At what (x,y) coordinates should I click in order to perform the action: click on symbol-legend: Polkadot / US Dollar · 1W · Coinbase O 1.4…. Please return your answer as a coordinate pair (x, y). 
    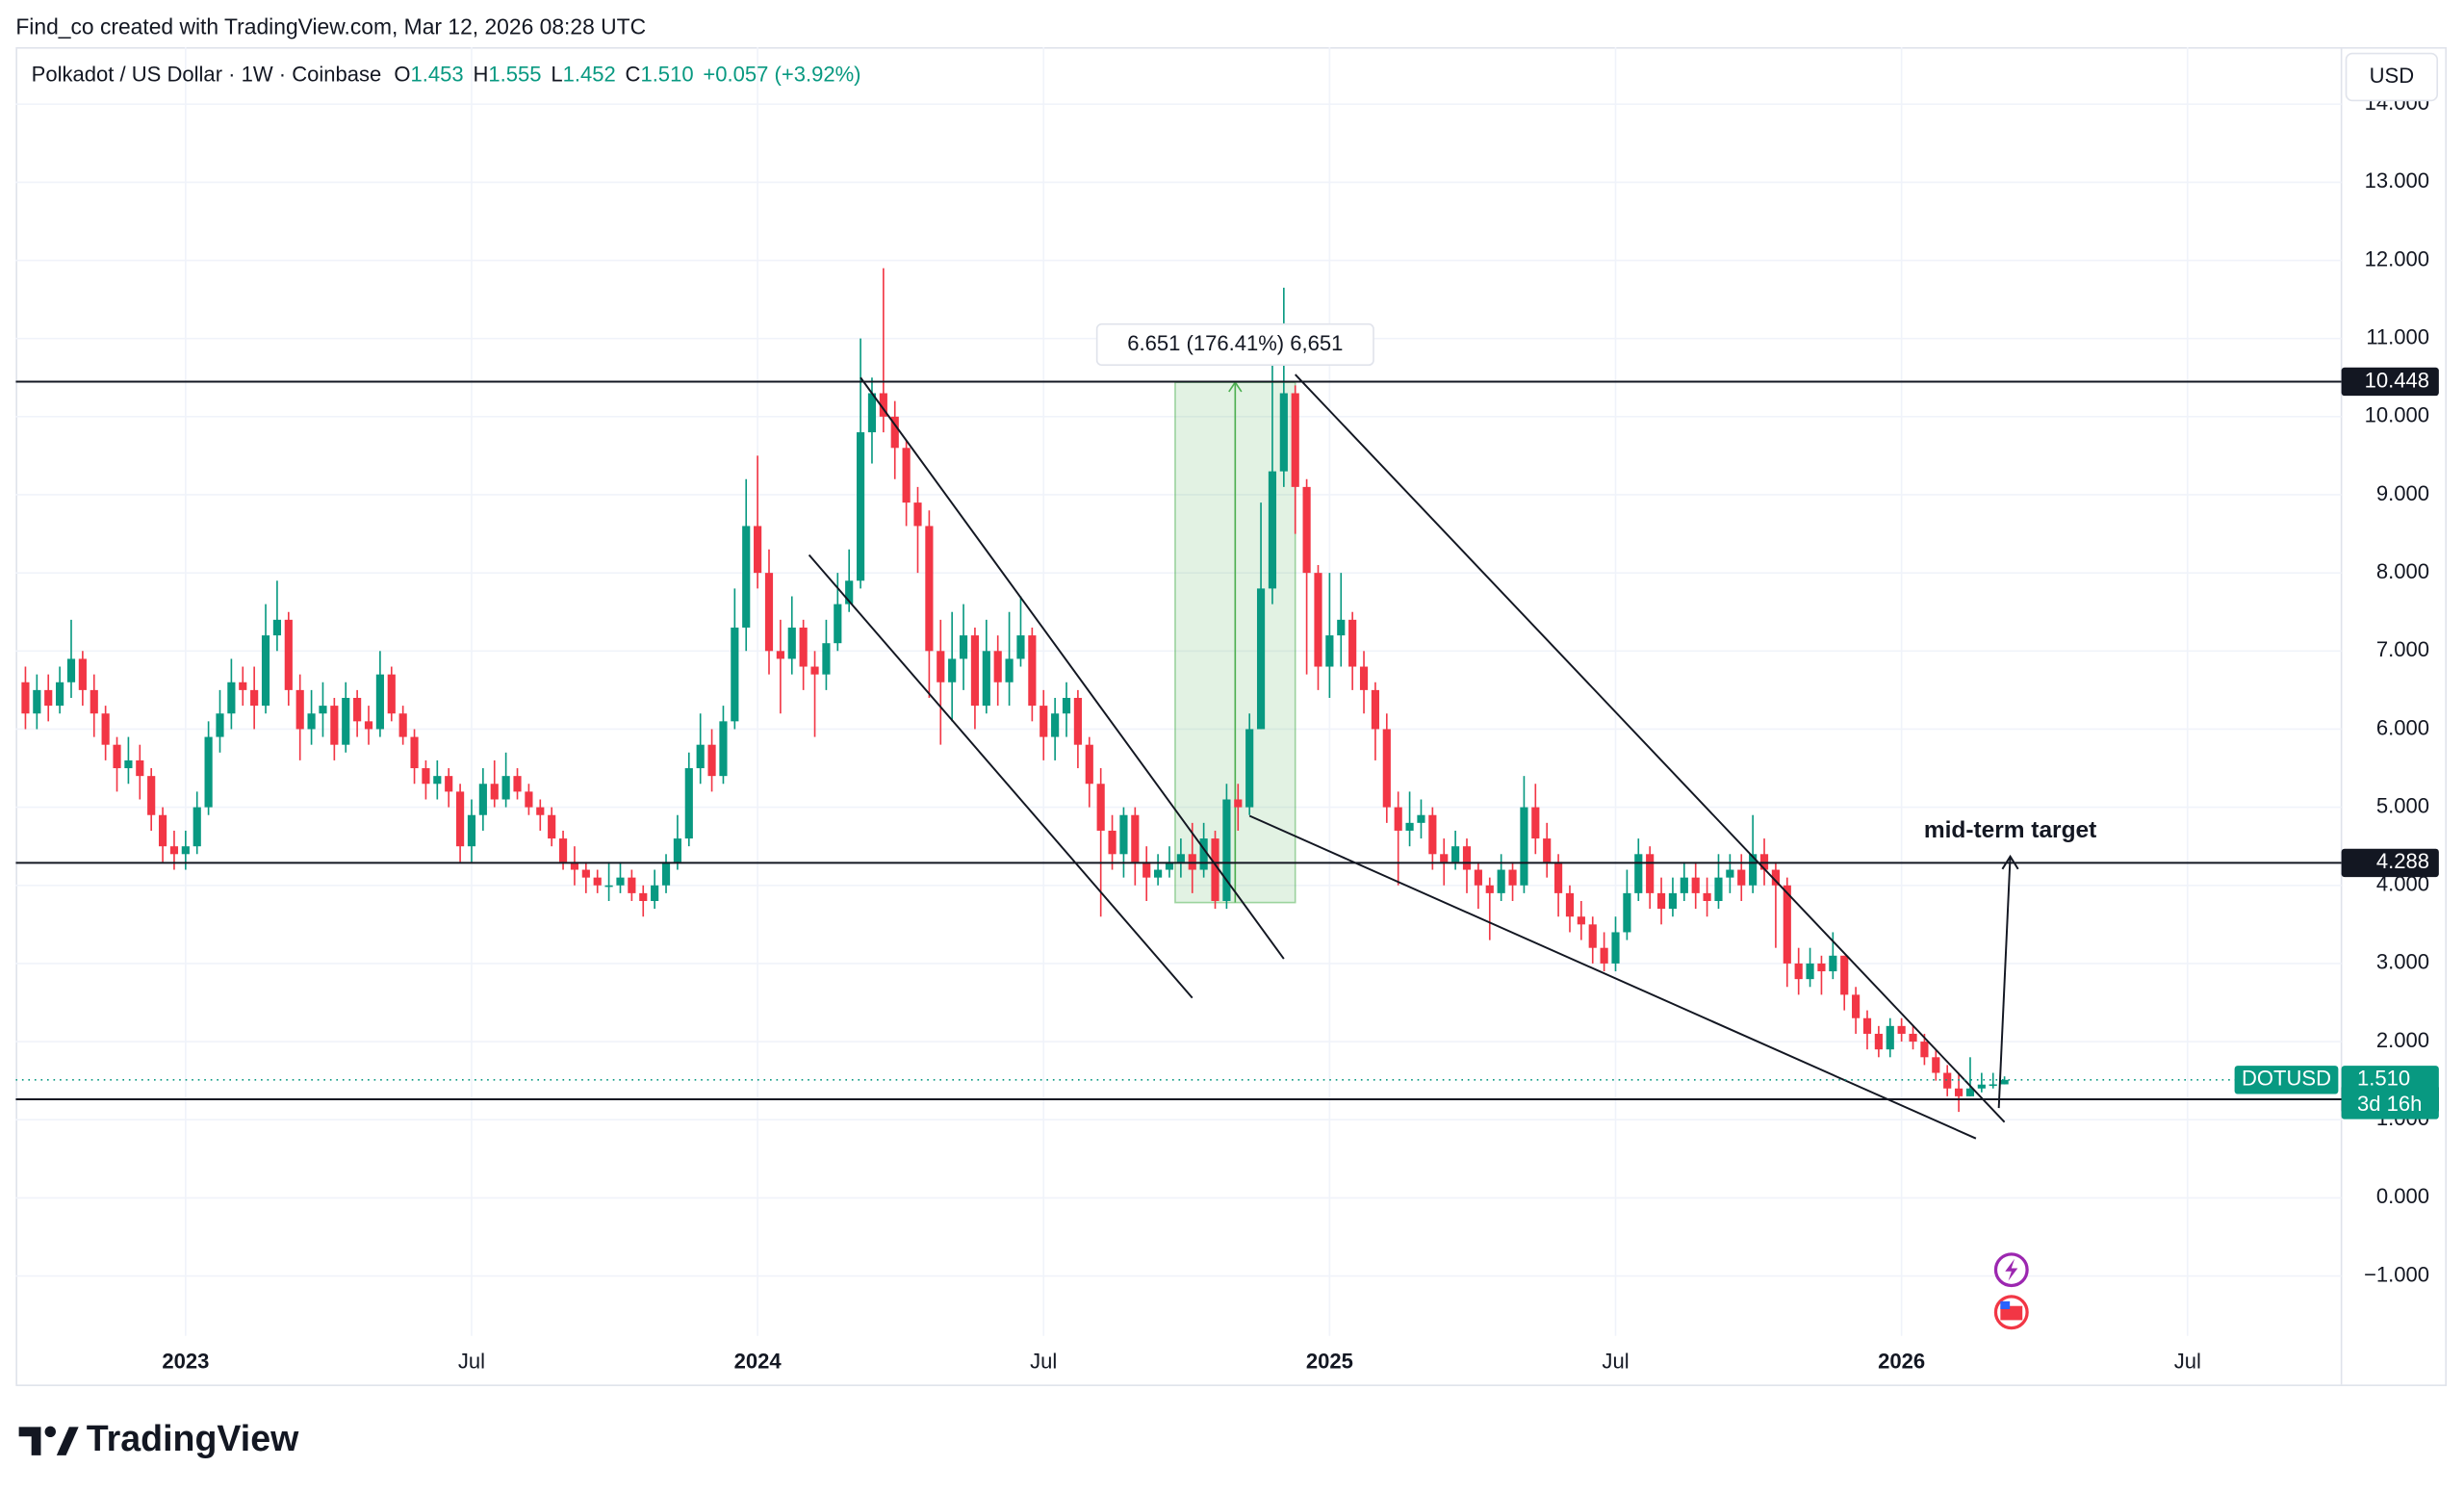
    Looking at the image, I should click on (446, 74).